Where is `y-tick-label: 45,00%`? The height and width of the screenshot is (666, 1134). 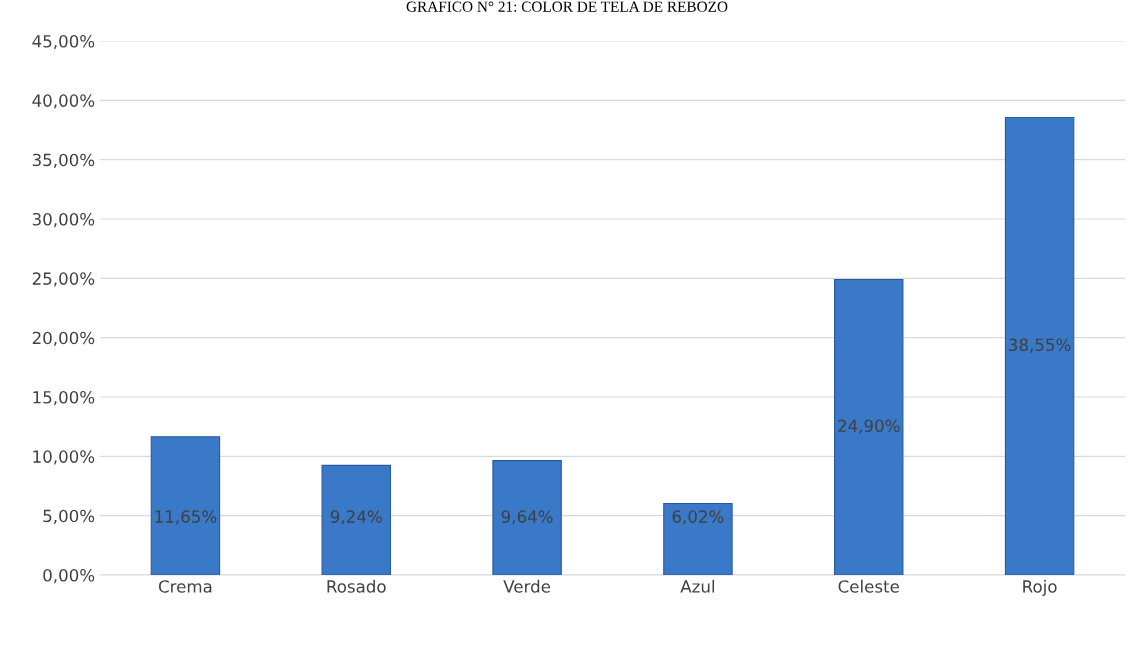
y-tick-label: 45,00% is located at coordinates (63, 42).